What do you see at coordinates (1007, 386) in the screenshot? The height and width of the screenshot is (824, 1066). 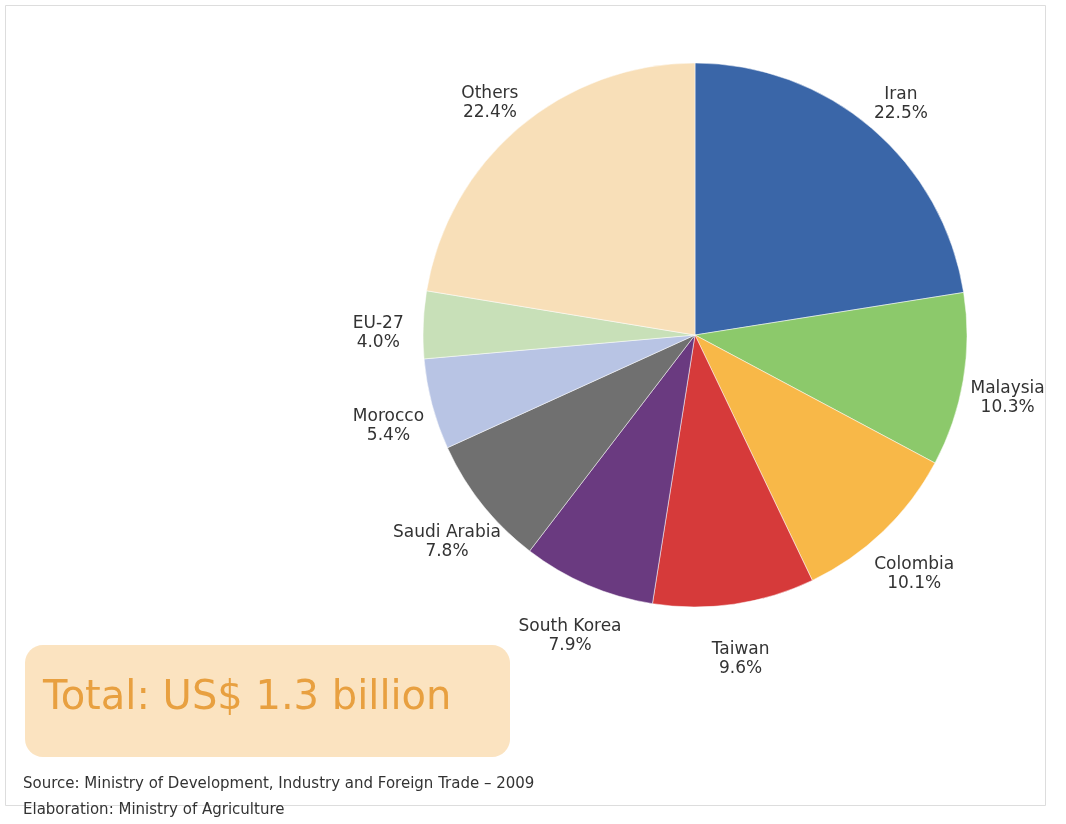 I see `slice-label: Malaysia` at bounding box center [1007, 386].